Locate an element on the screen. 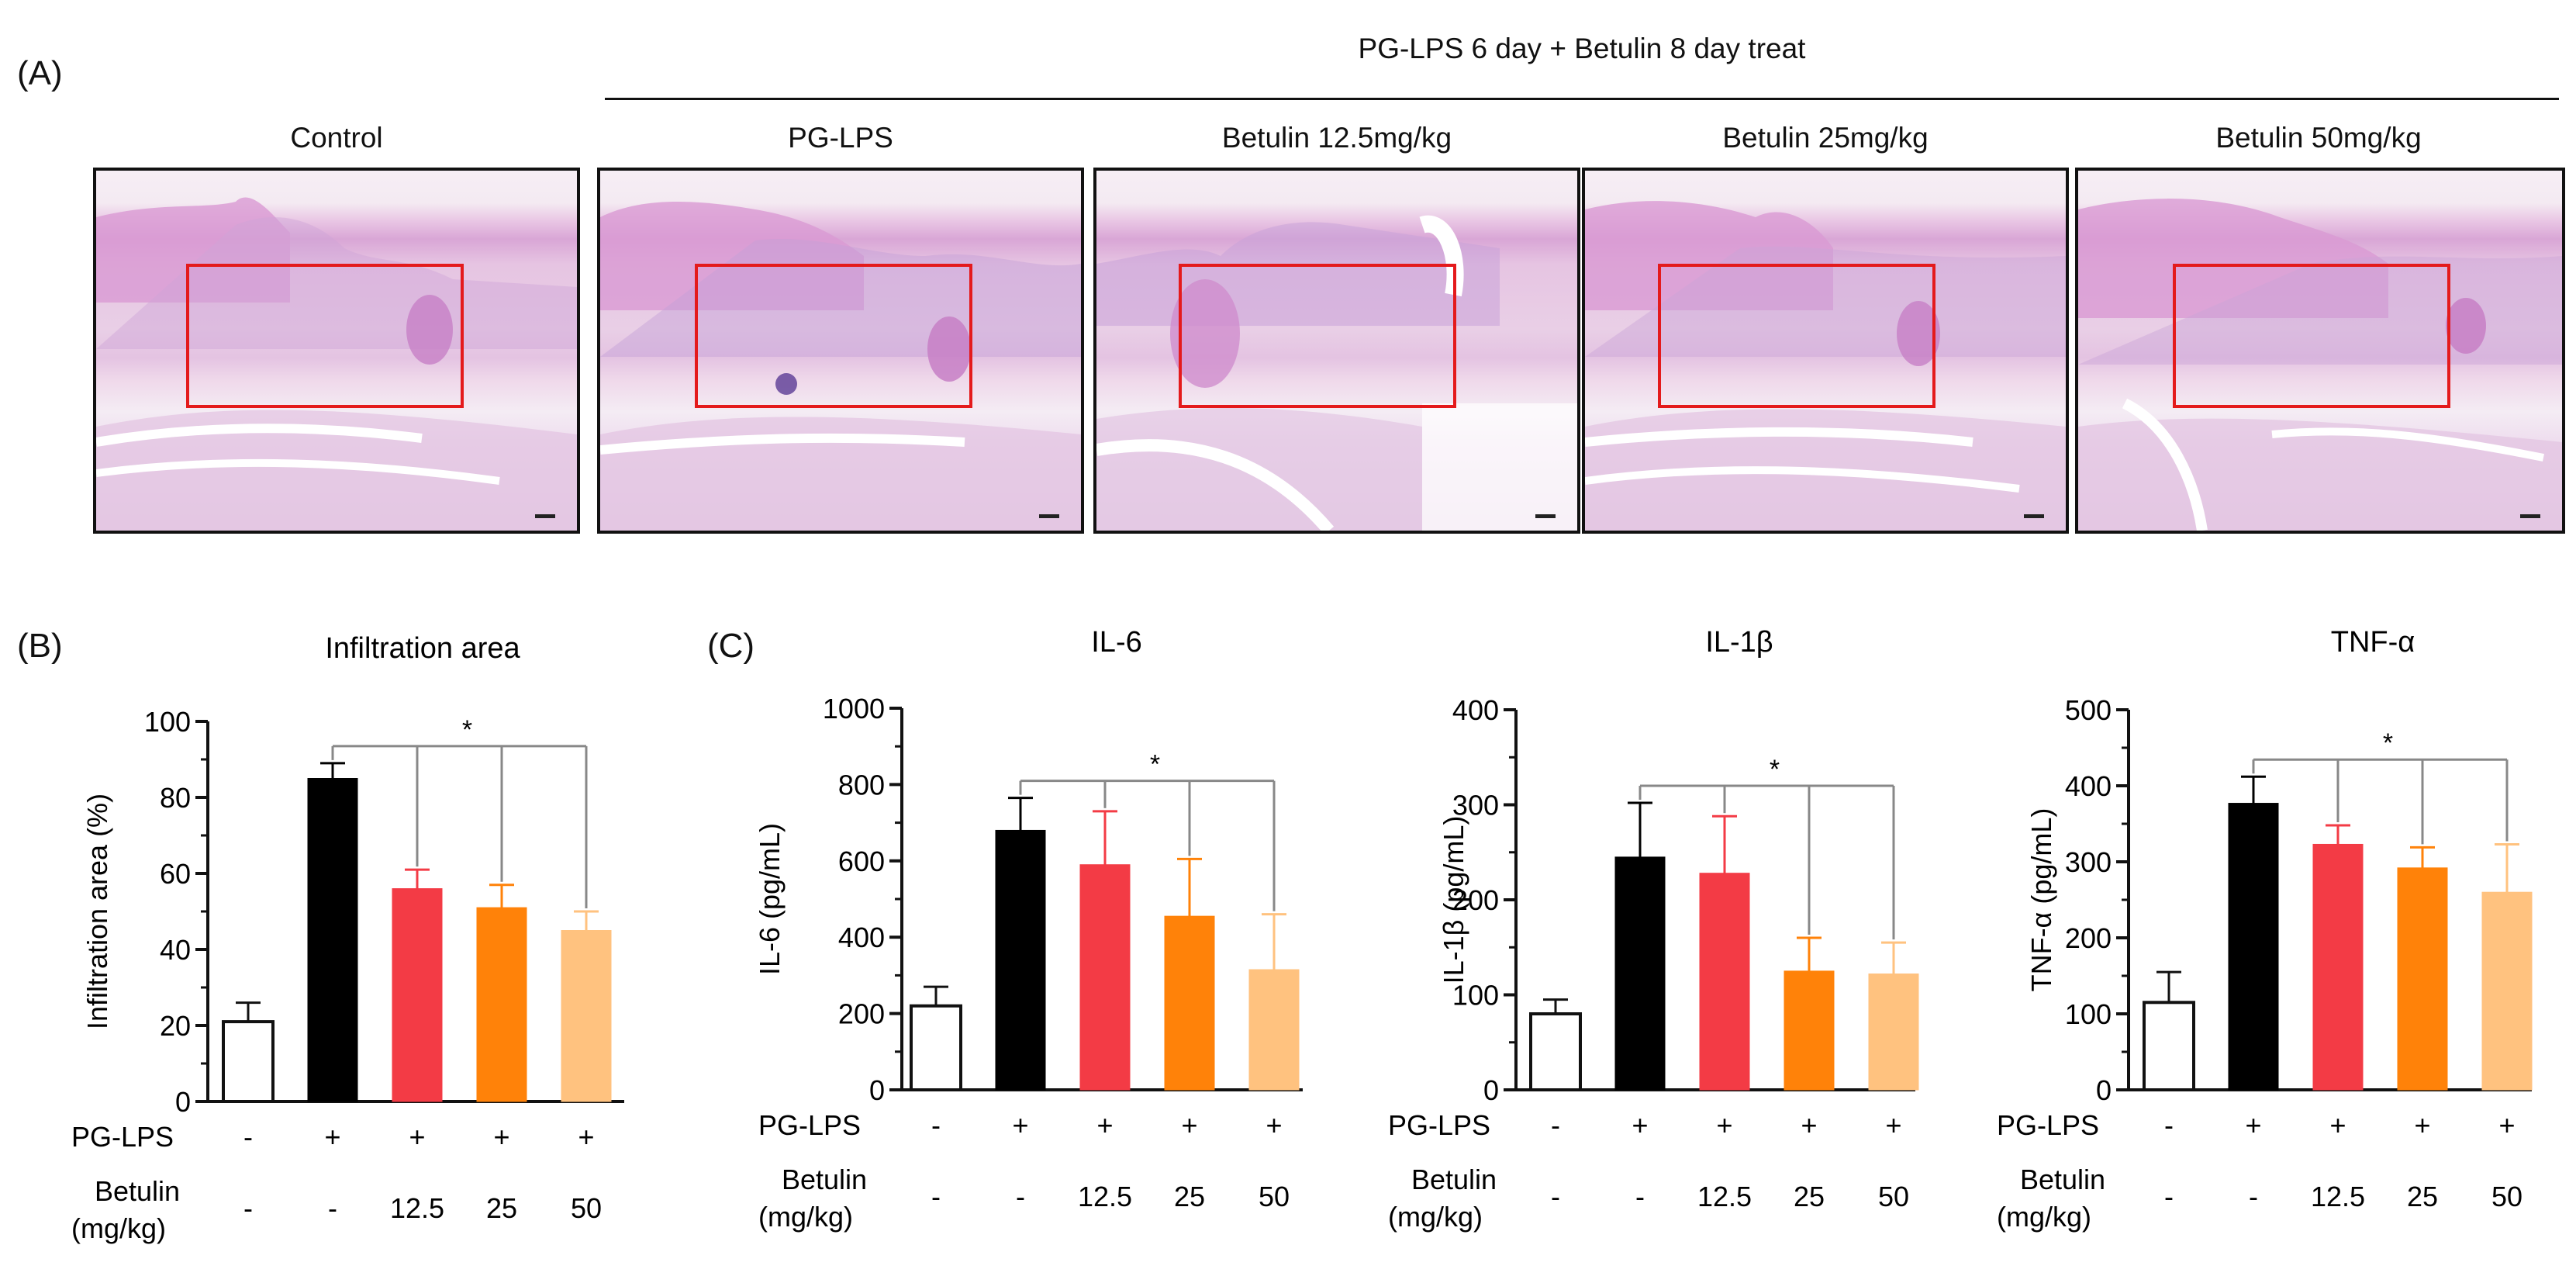 This screenshot has height=1283, width=2576. y-tick-label: 80 is located at coordinates (176, 798).